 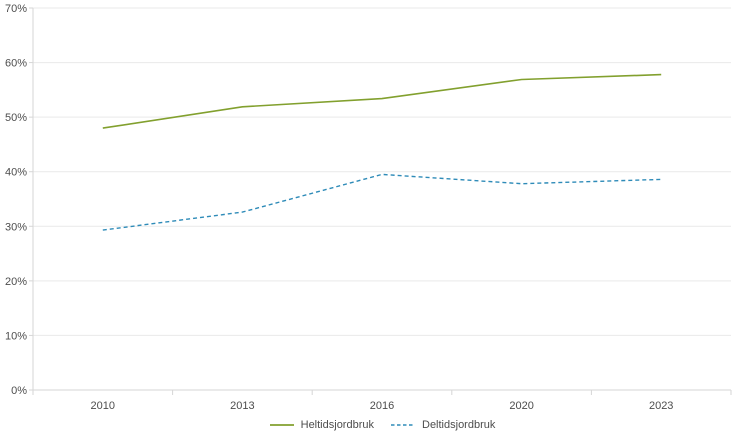 What do you see at coordinates (242, 406) in the screenshot?
I see `x-tick-label: 2013` at bounding box center [242, 406].